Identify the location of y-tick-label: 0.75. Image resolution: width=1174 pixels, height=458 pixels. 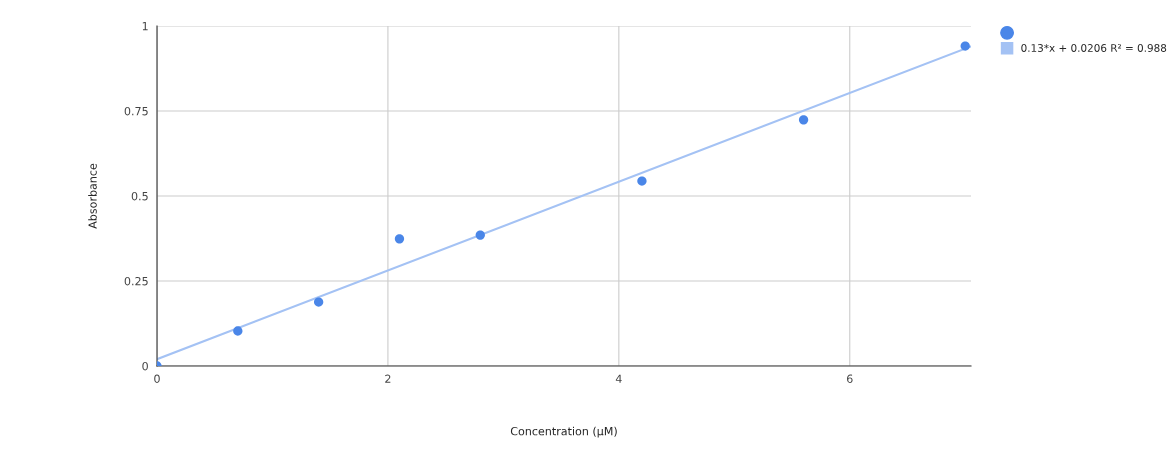
(136, 111).